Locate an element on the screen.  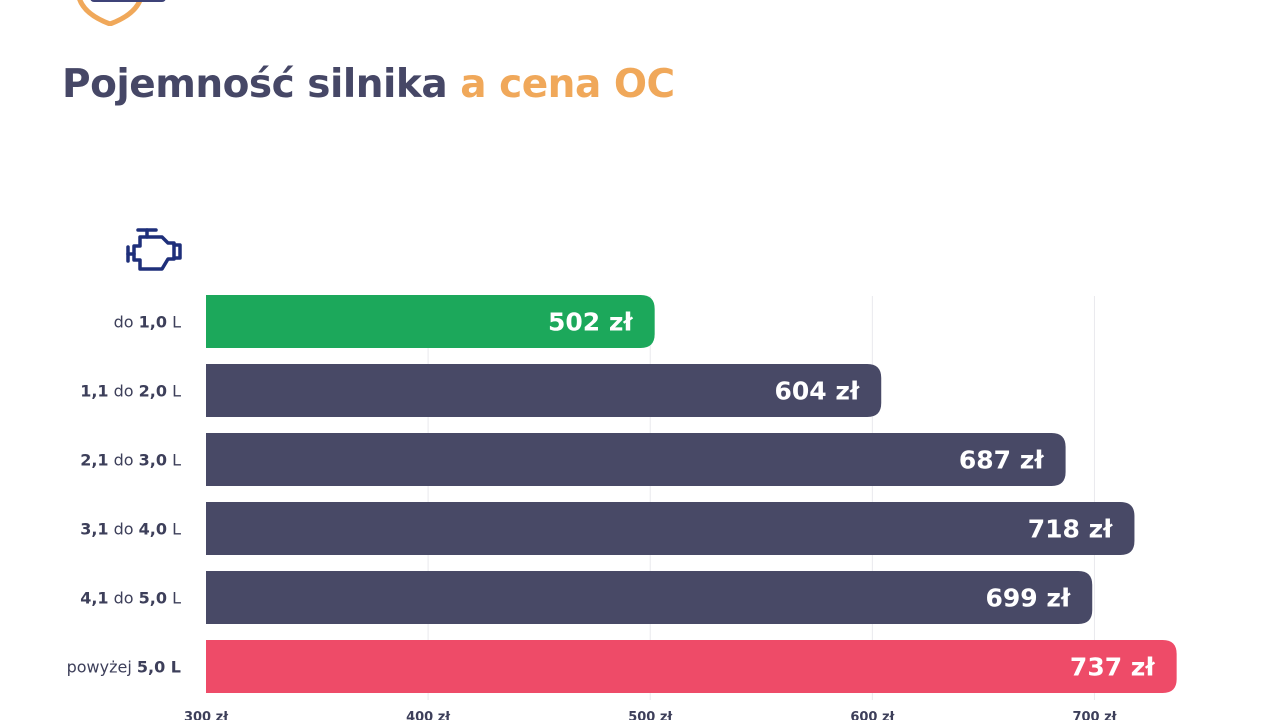
category-label-part: 3,0 is located at coordinates (153, 460).